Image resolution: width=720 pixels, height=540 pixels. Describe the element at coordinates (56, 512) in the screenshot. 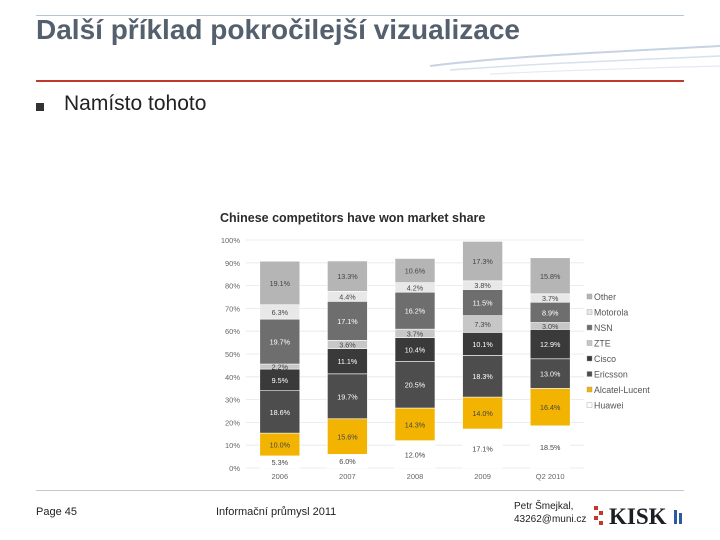

I see `page-number: Page 45` at that location.